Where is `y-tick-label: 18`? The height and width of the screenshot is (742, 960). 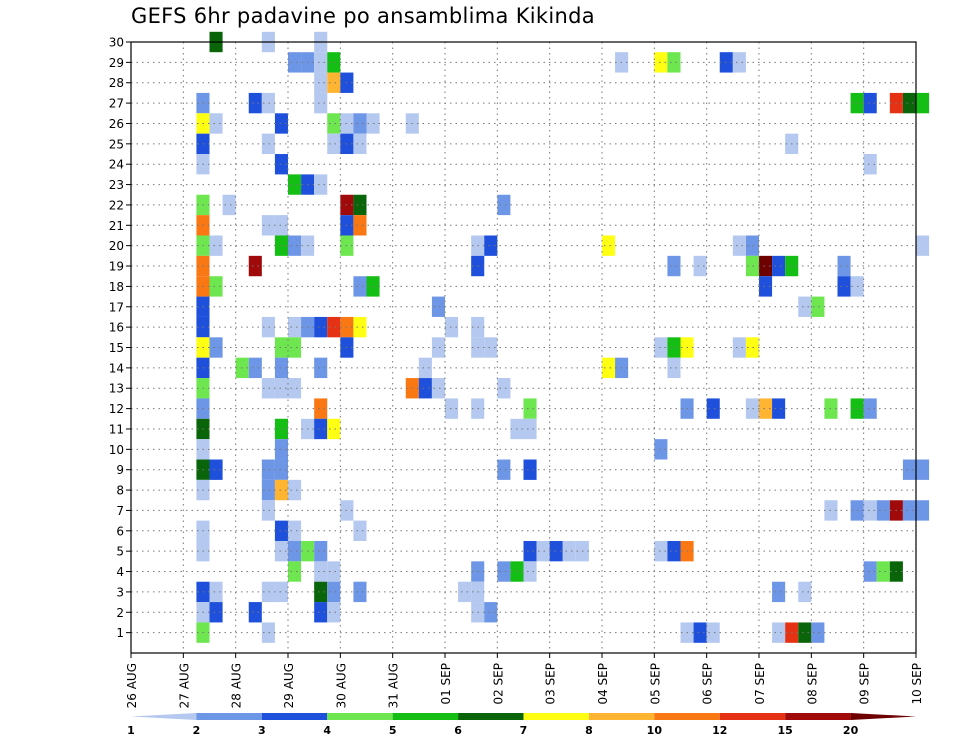
y-tick-label: 18 is located at coordinates (116, 287).